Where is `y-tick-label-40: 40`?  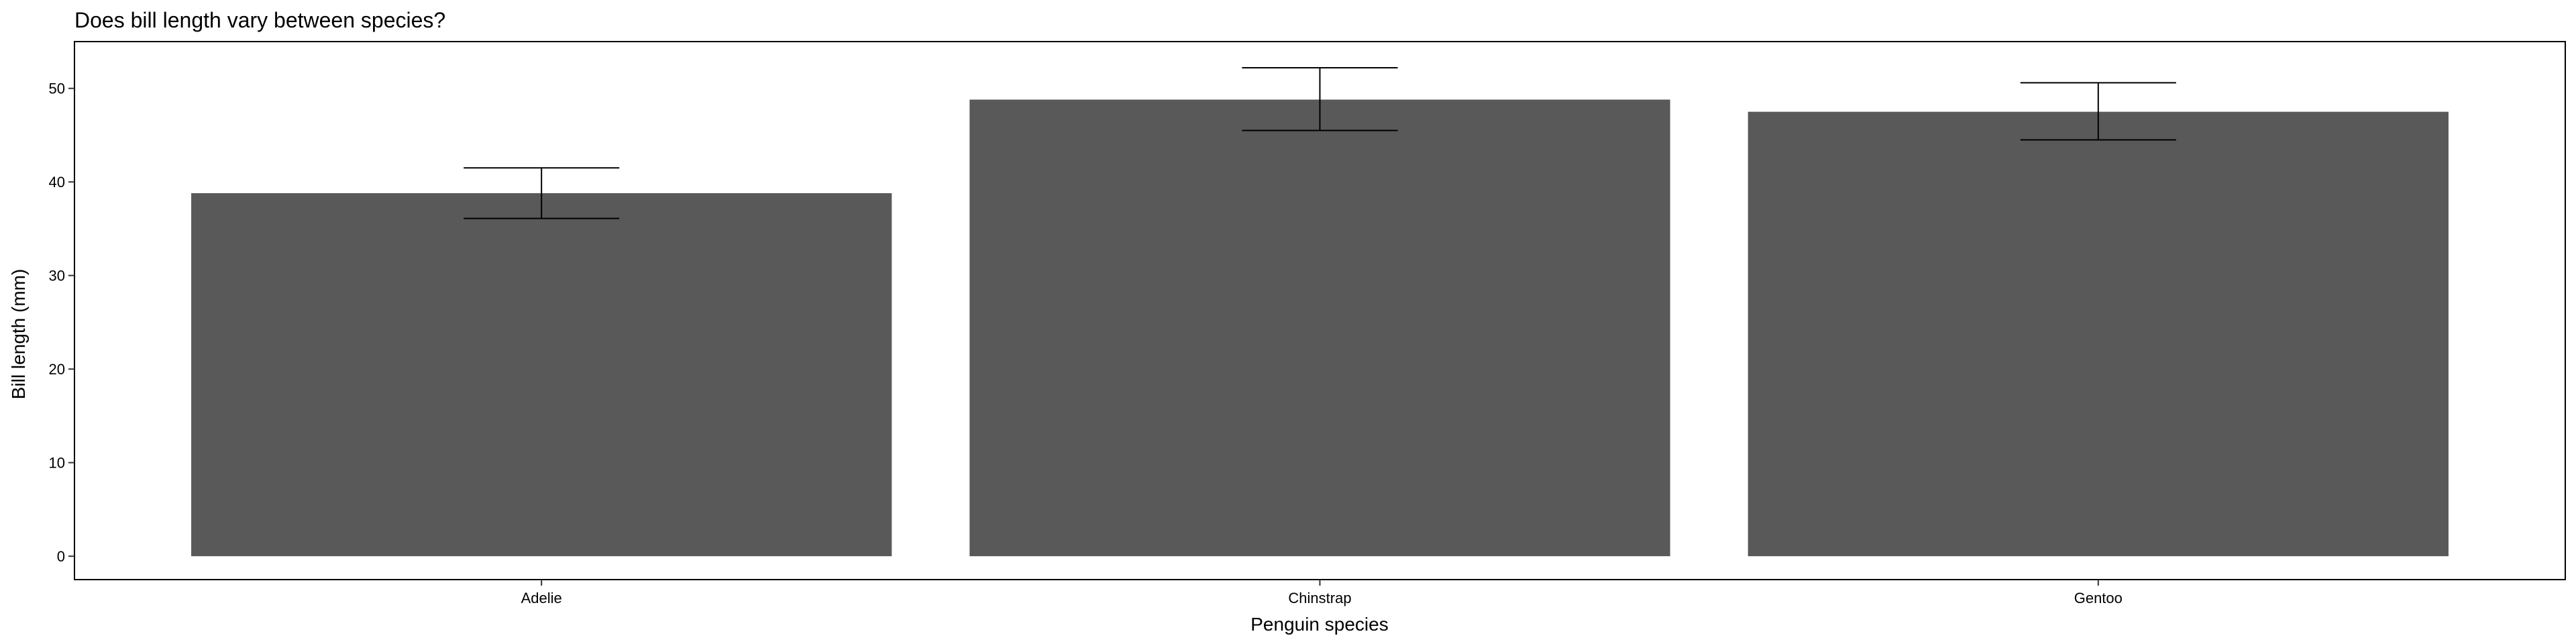 y-tick-label-40: 40 is located at coordinates (57, 182).